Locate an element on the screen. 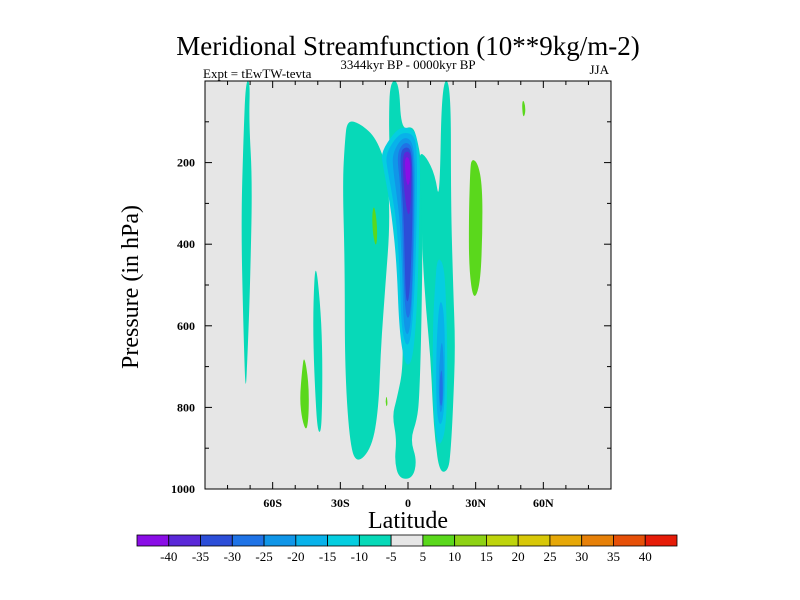 The width and height of the screenshot is (800, 600). x-tick-label: 60N is located at coordinates (543, 503).